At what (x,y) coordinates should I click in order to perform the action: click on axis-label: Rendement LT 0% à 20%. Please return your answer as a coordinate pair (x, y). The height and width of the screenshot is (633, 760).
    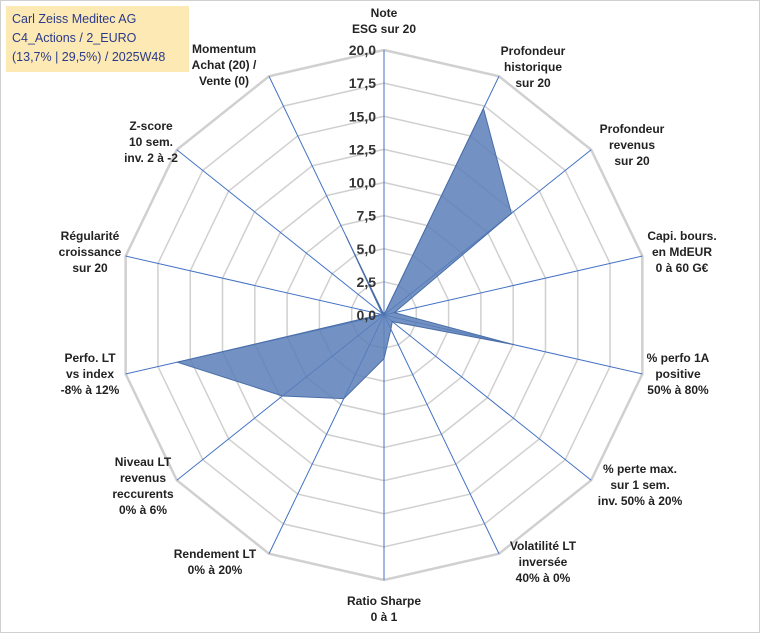
    Looking at the image, I should click on (215, 562).